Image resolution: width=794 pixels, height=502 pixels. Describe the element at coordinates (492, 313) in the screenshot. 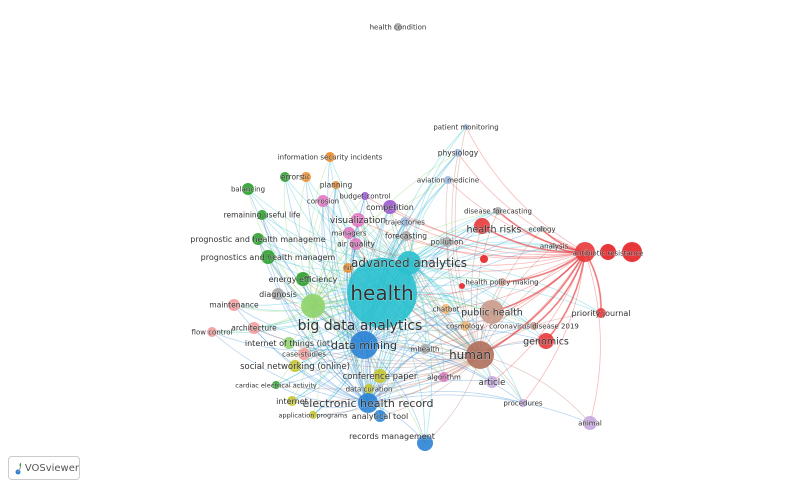

I see `node-label: public health` at that location.